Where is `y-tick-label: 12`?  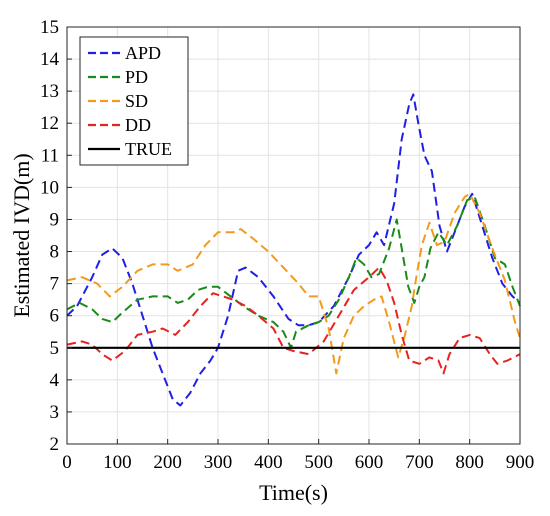 y-tick-label: 12 is located at coordinates (49, 123).